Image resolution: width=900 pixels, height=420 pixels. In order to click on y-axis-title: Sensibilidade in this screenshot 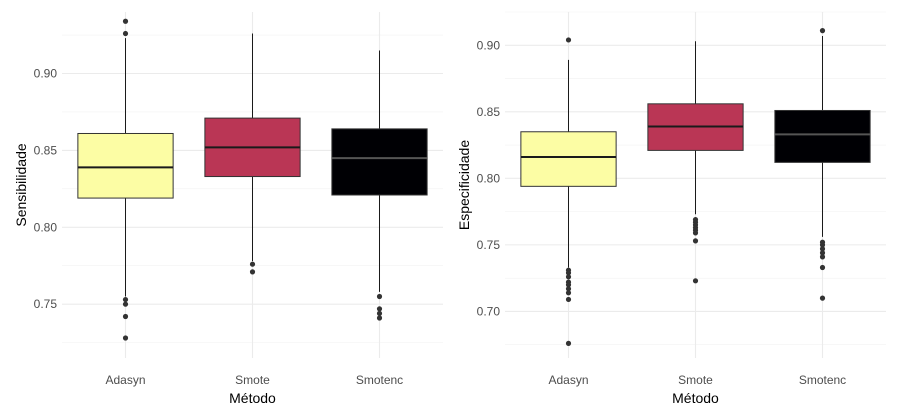, I will do `click(21, 184)`.